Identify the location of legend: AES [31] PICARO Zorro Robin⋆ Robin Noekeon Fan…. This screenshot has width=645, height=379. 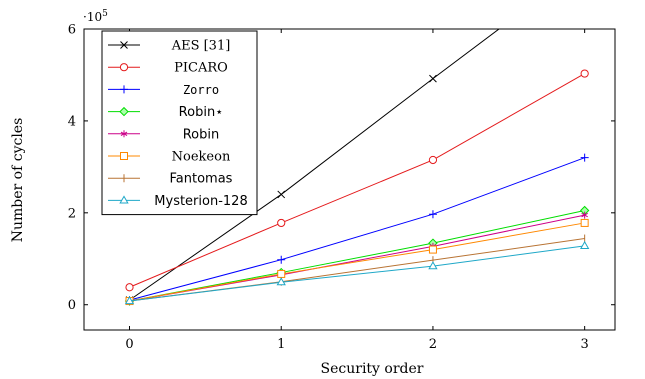
(179, 123).